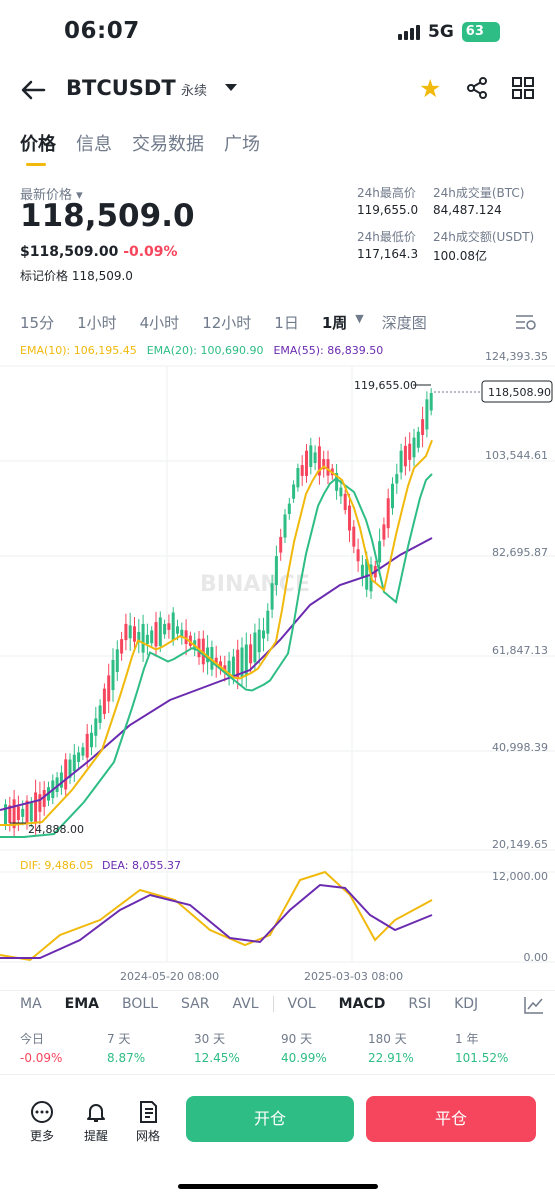 The height and width of the screenshot is (1200, 555). What do you see at coordinates (216, 916) in the screenshot?
I see `dif-line` at bounding box center [216, 916].